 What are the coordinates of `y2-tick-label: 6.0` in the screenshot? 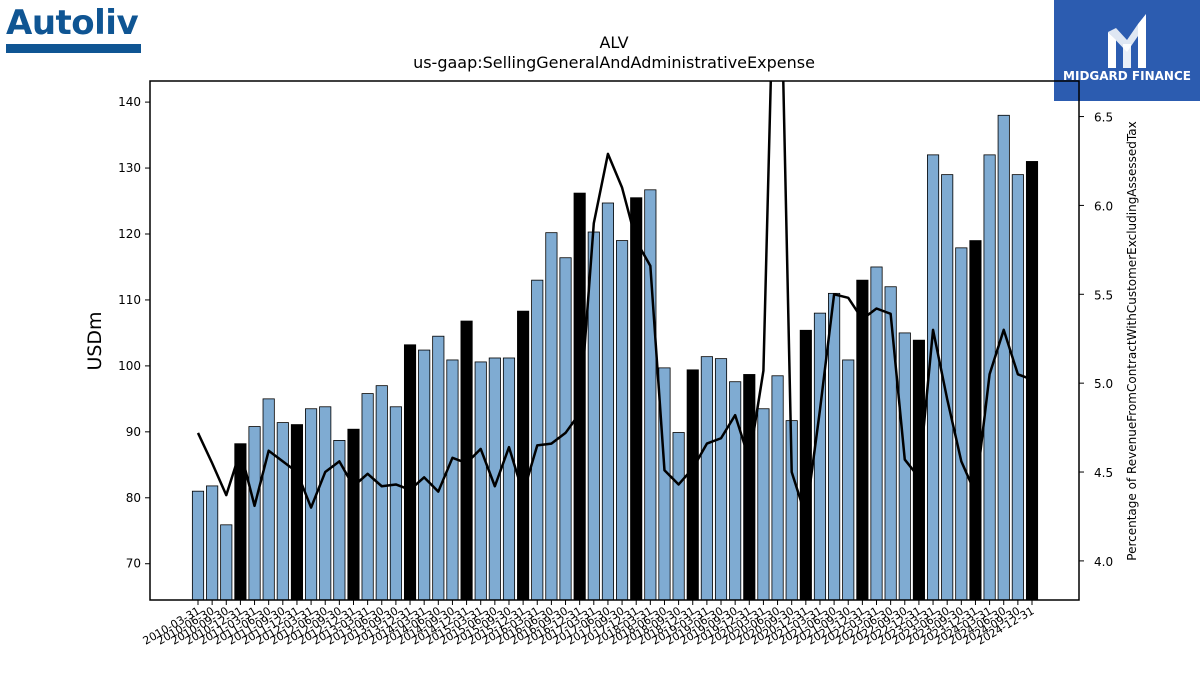 It's located at (1103, 206).